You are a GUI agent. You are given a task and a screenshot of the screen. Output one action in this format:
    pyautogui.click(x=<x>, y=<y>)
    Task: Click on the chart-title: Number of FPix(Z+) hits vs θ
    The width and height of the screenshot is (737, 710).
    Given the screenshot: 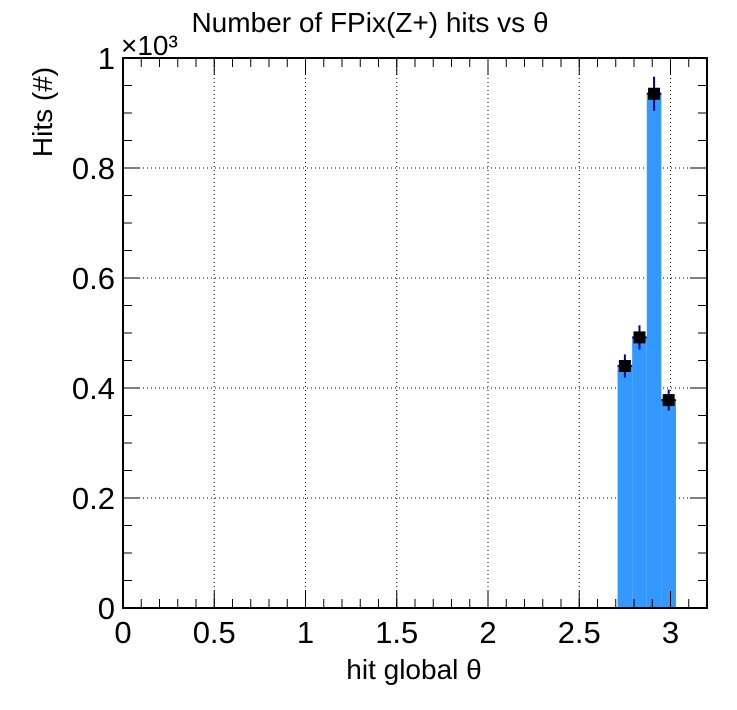 What is the action you would take?
    pyautogui.click(x=369, y=22)
    